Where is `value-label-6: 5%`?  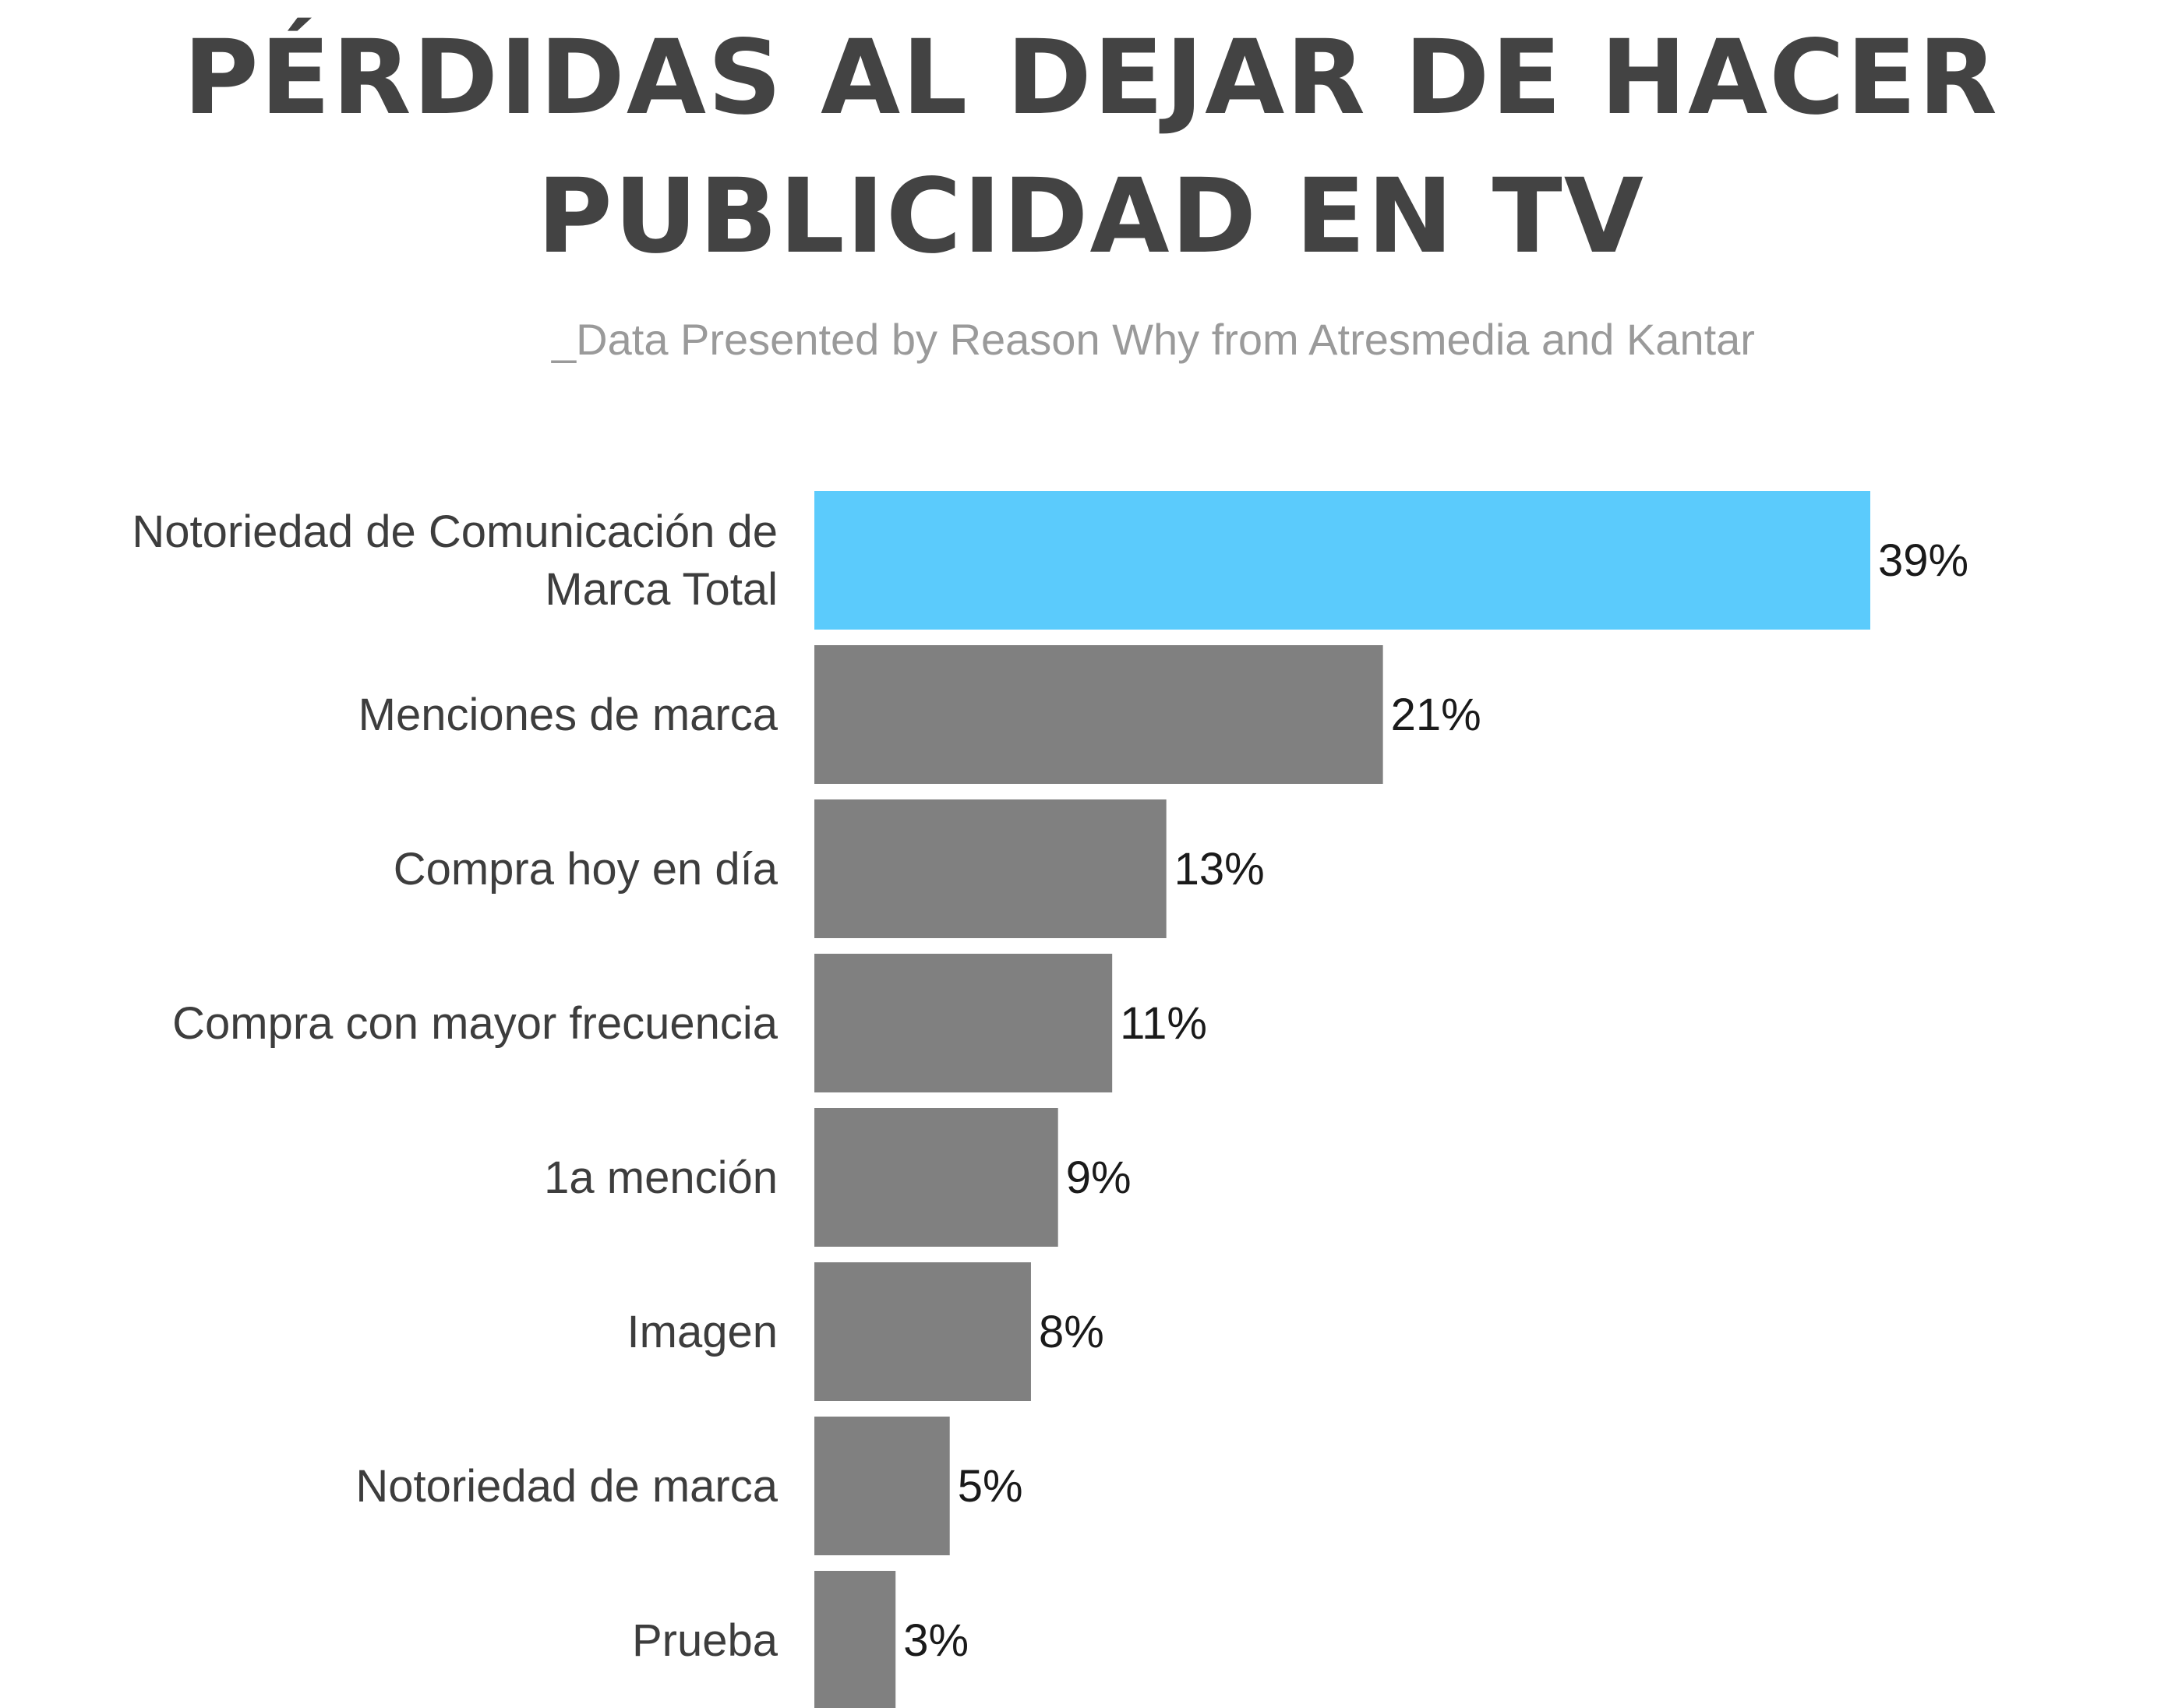
value-label-6: 5% is located at coordinates (990, 1486).